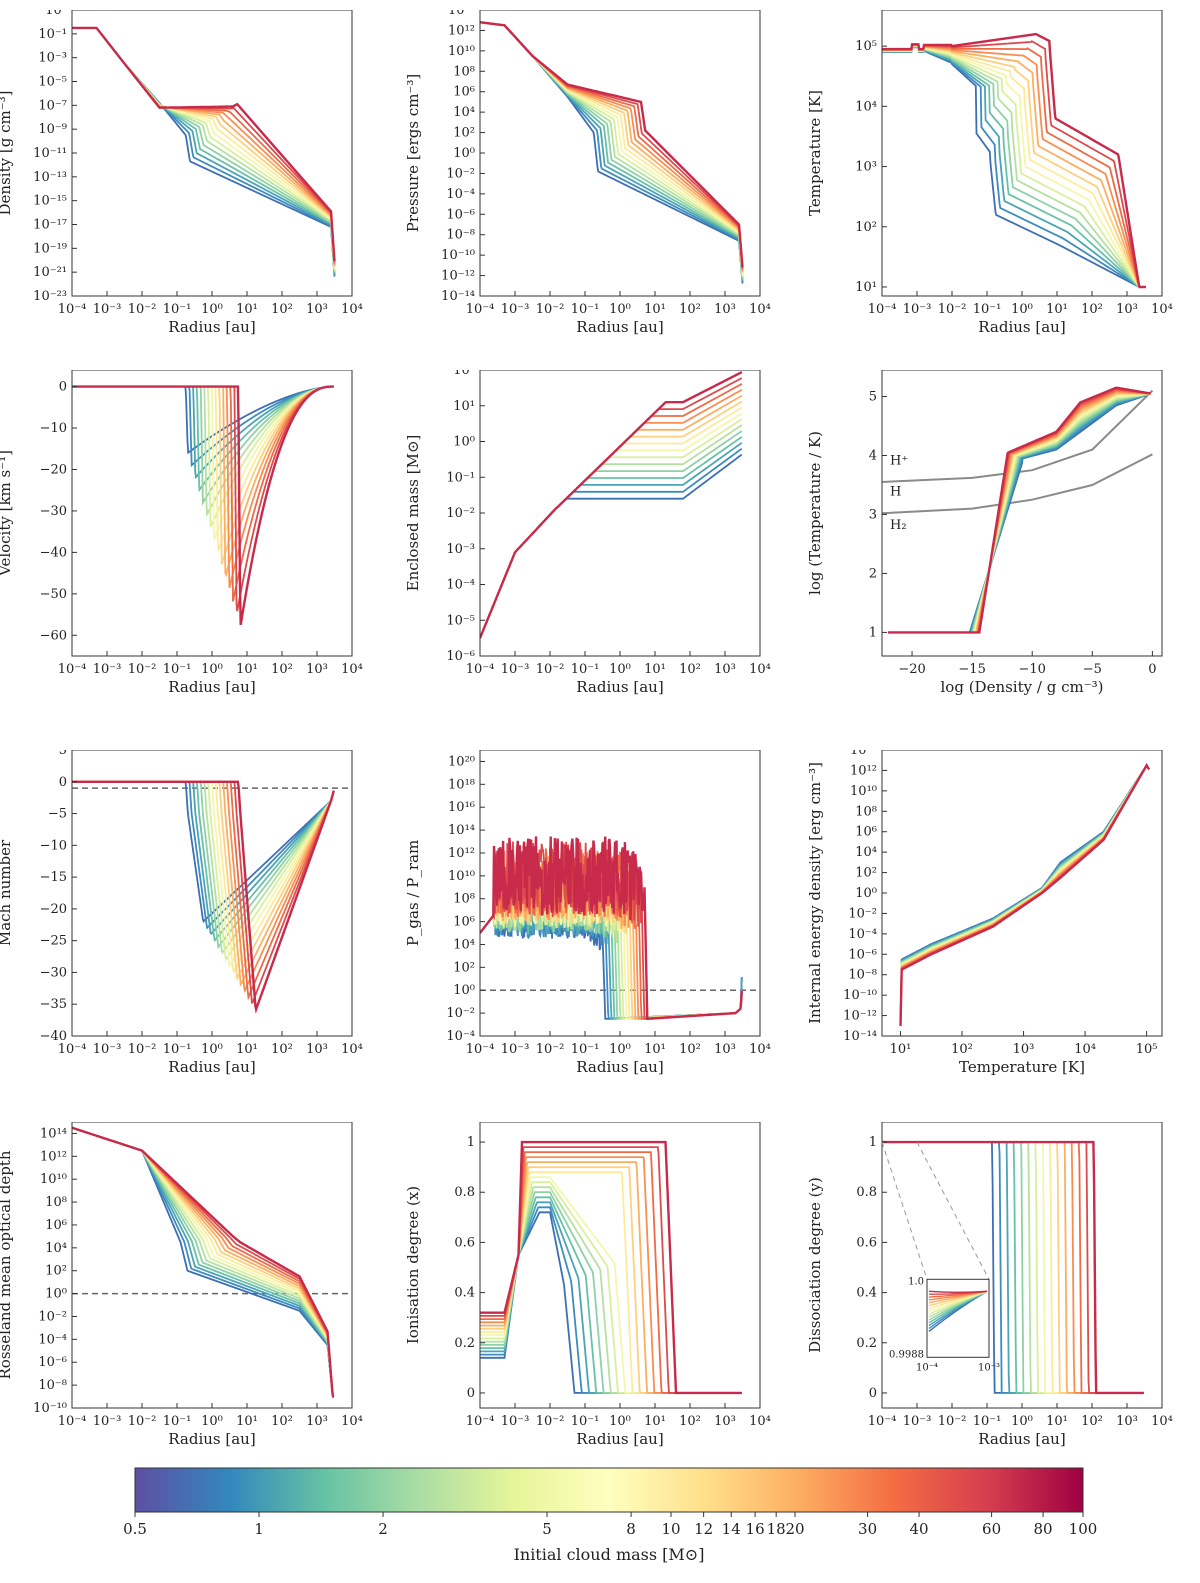  I want to click on y-tick-label: −20, so click(53, 909).